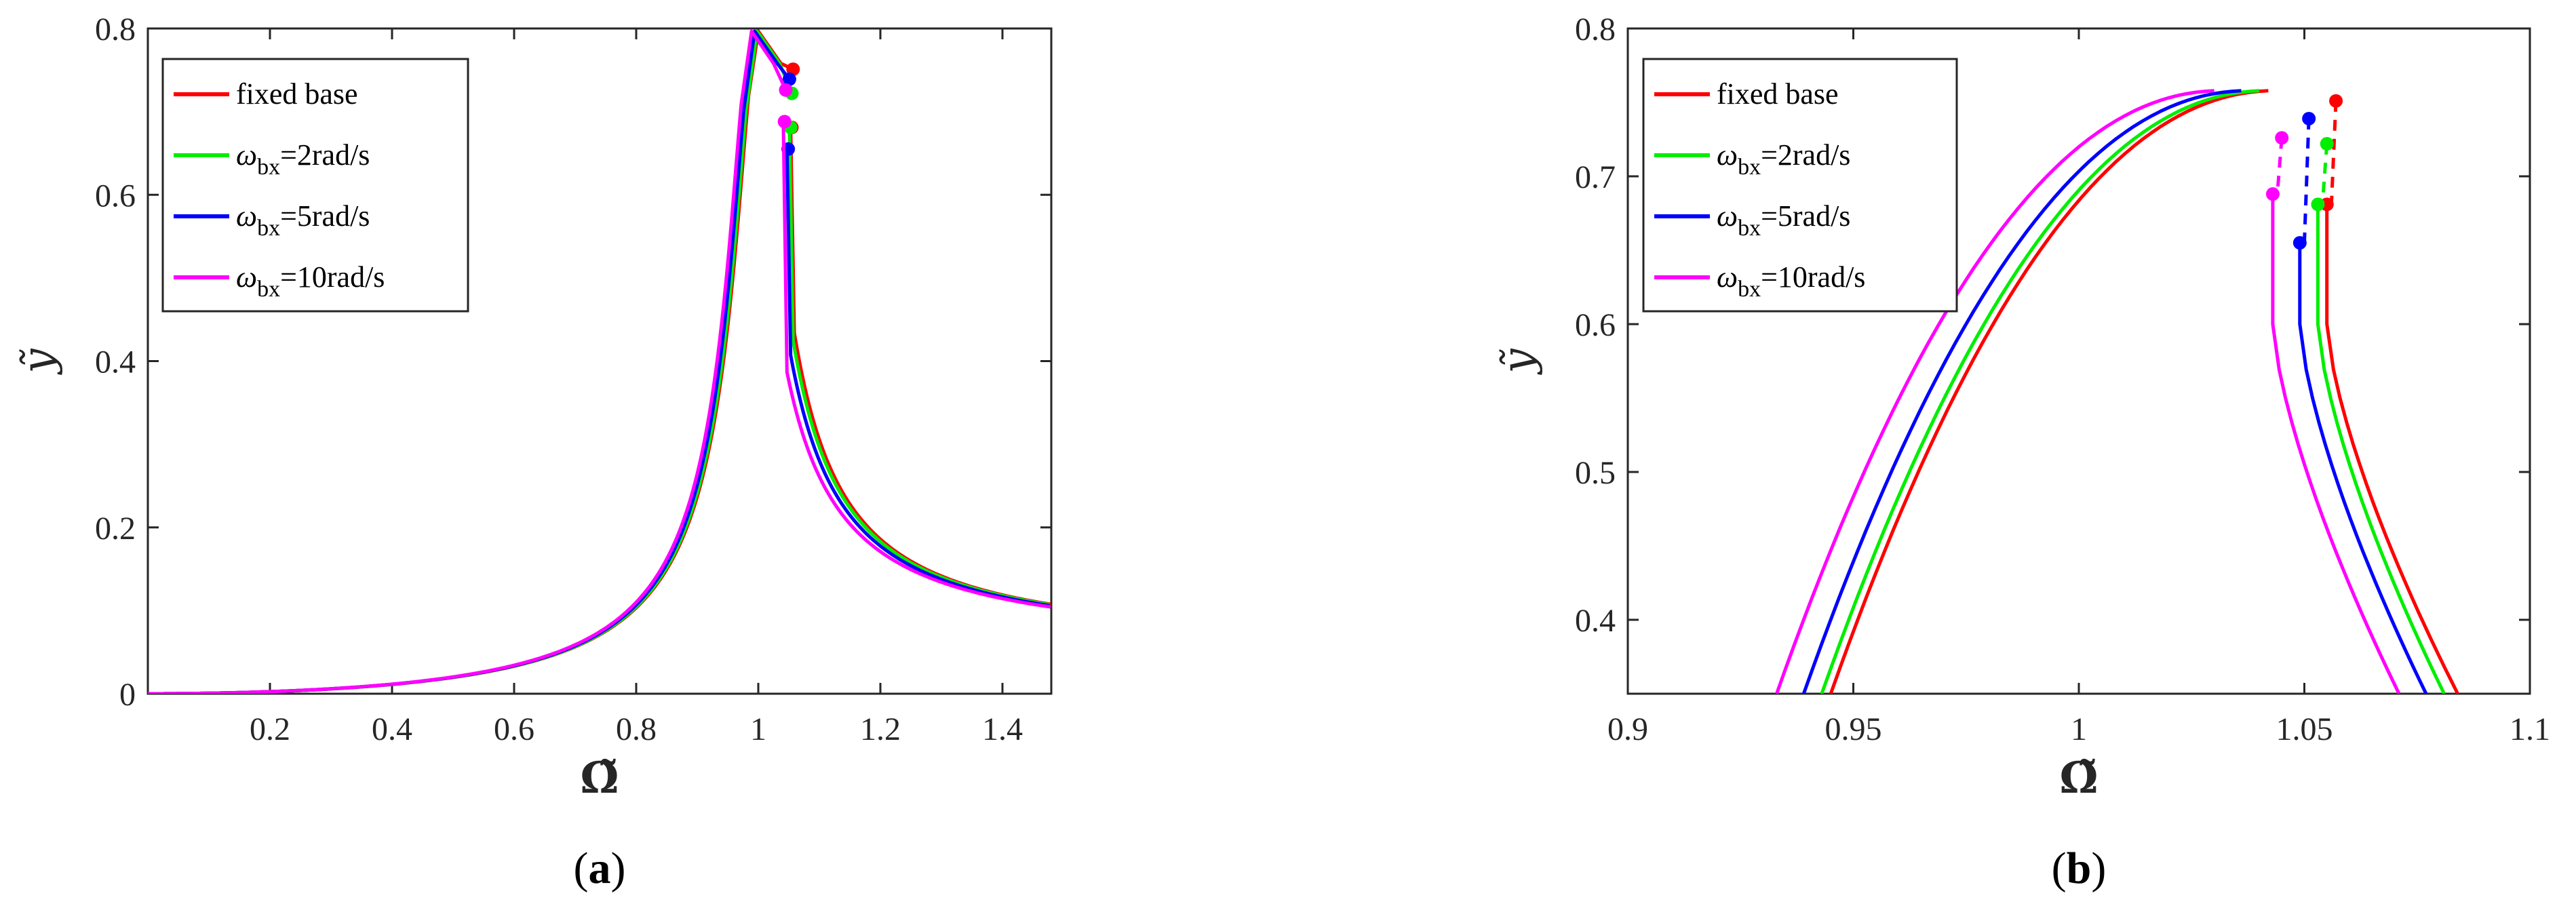 This screenshot has width=2576, height=908. I want to click on y-tick-label: 0, so click(127, 695).